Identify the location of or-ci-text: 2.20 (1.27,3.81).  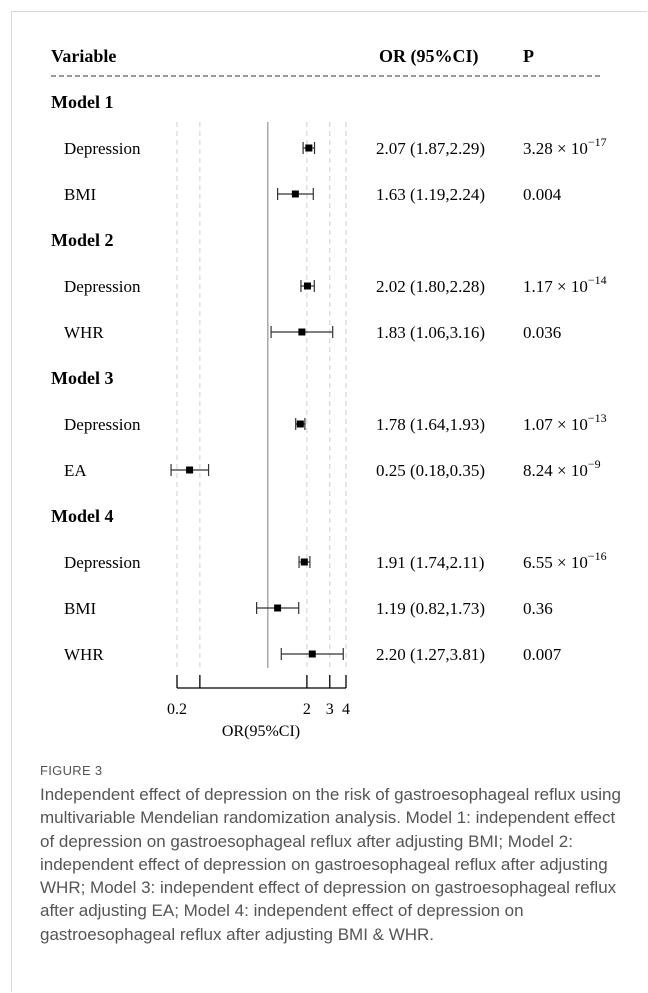
(430, 654).